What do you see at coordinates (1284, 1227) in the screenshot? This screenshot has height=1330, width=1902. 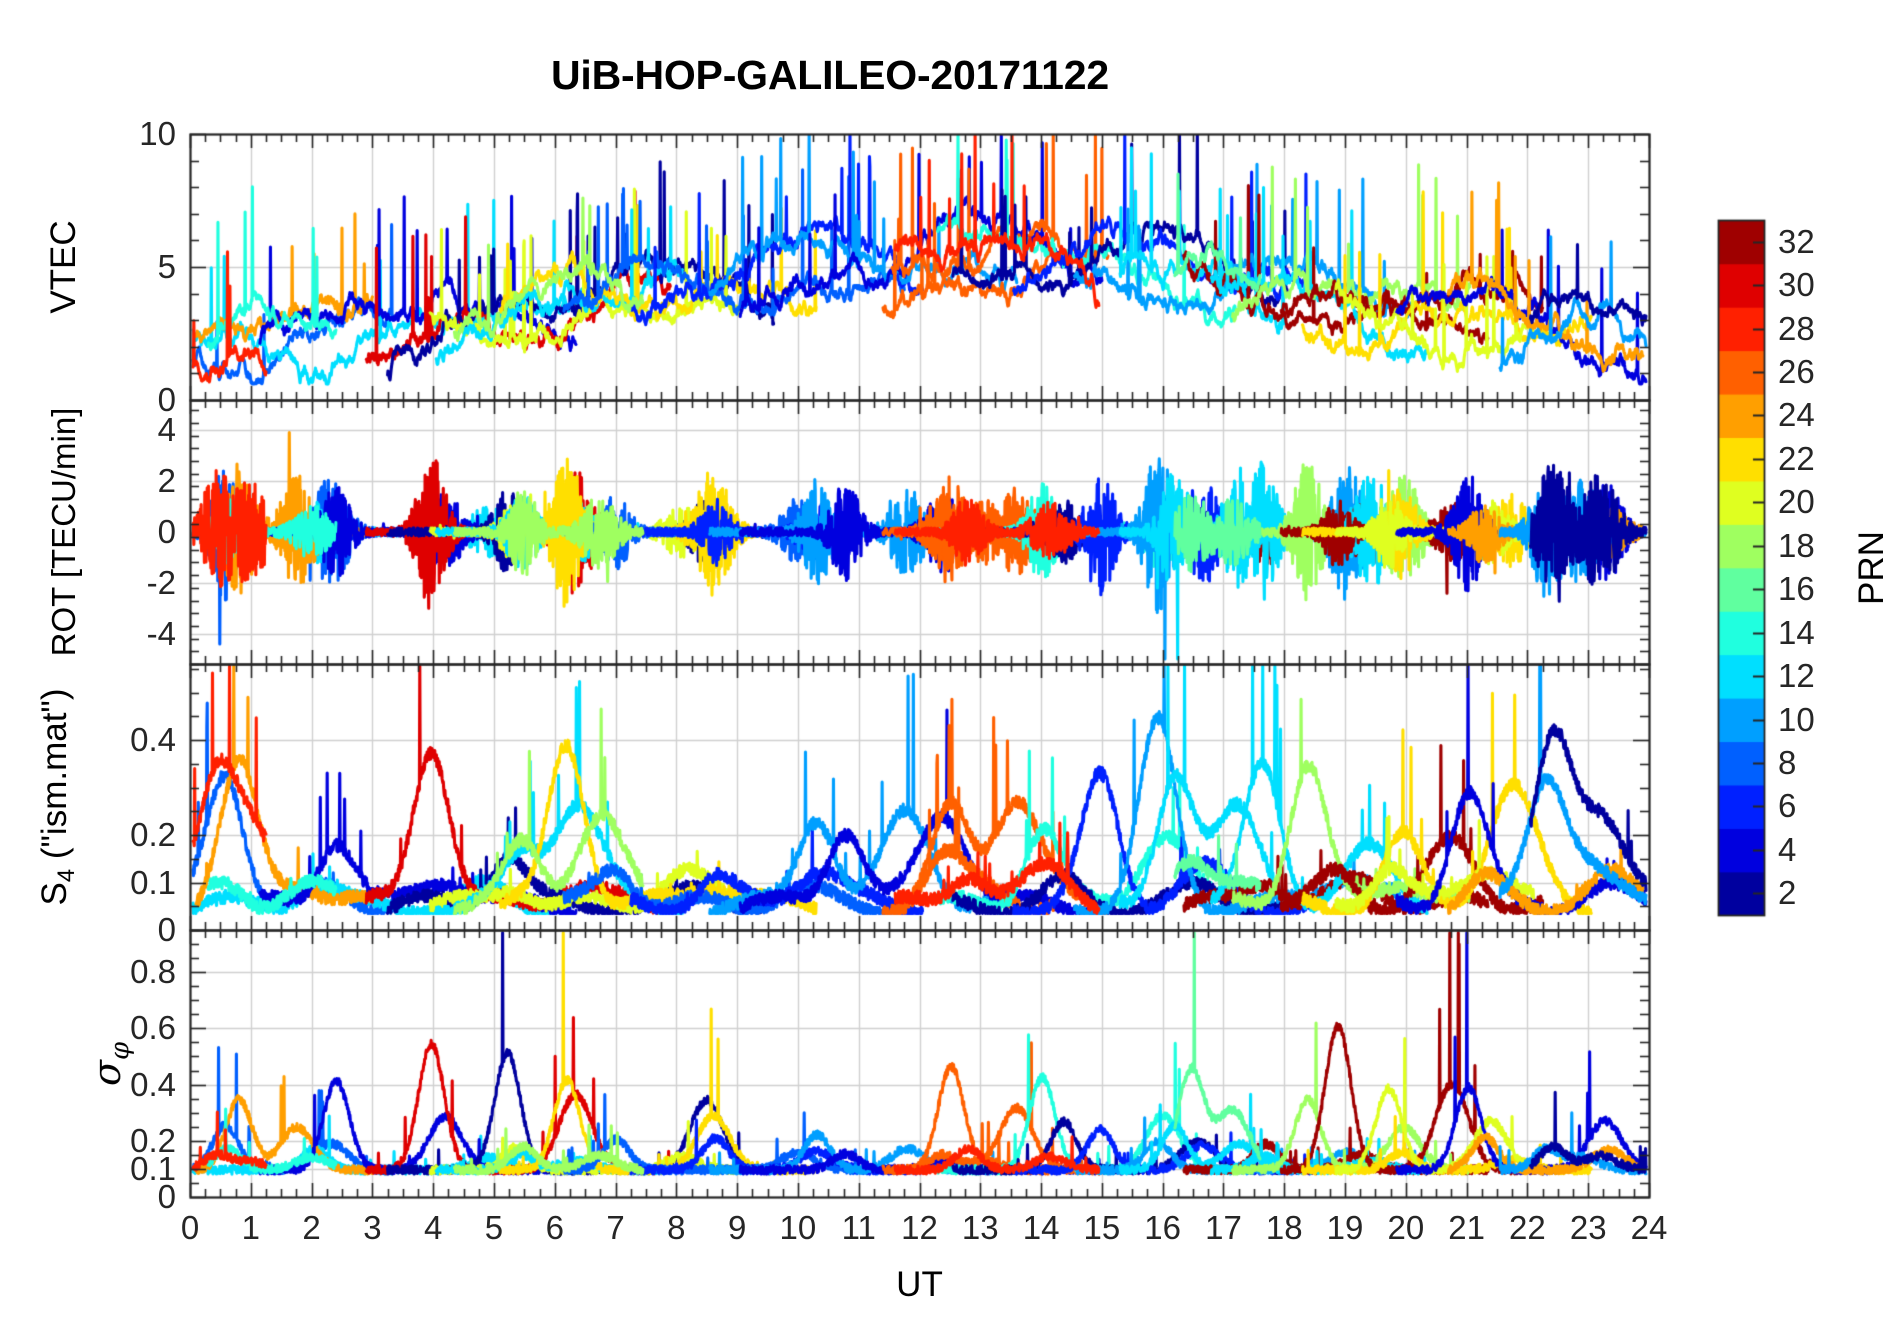 I see `xtick-18: 18` at bounding box center [1284, 1227].